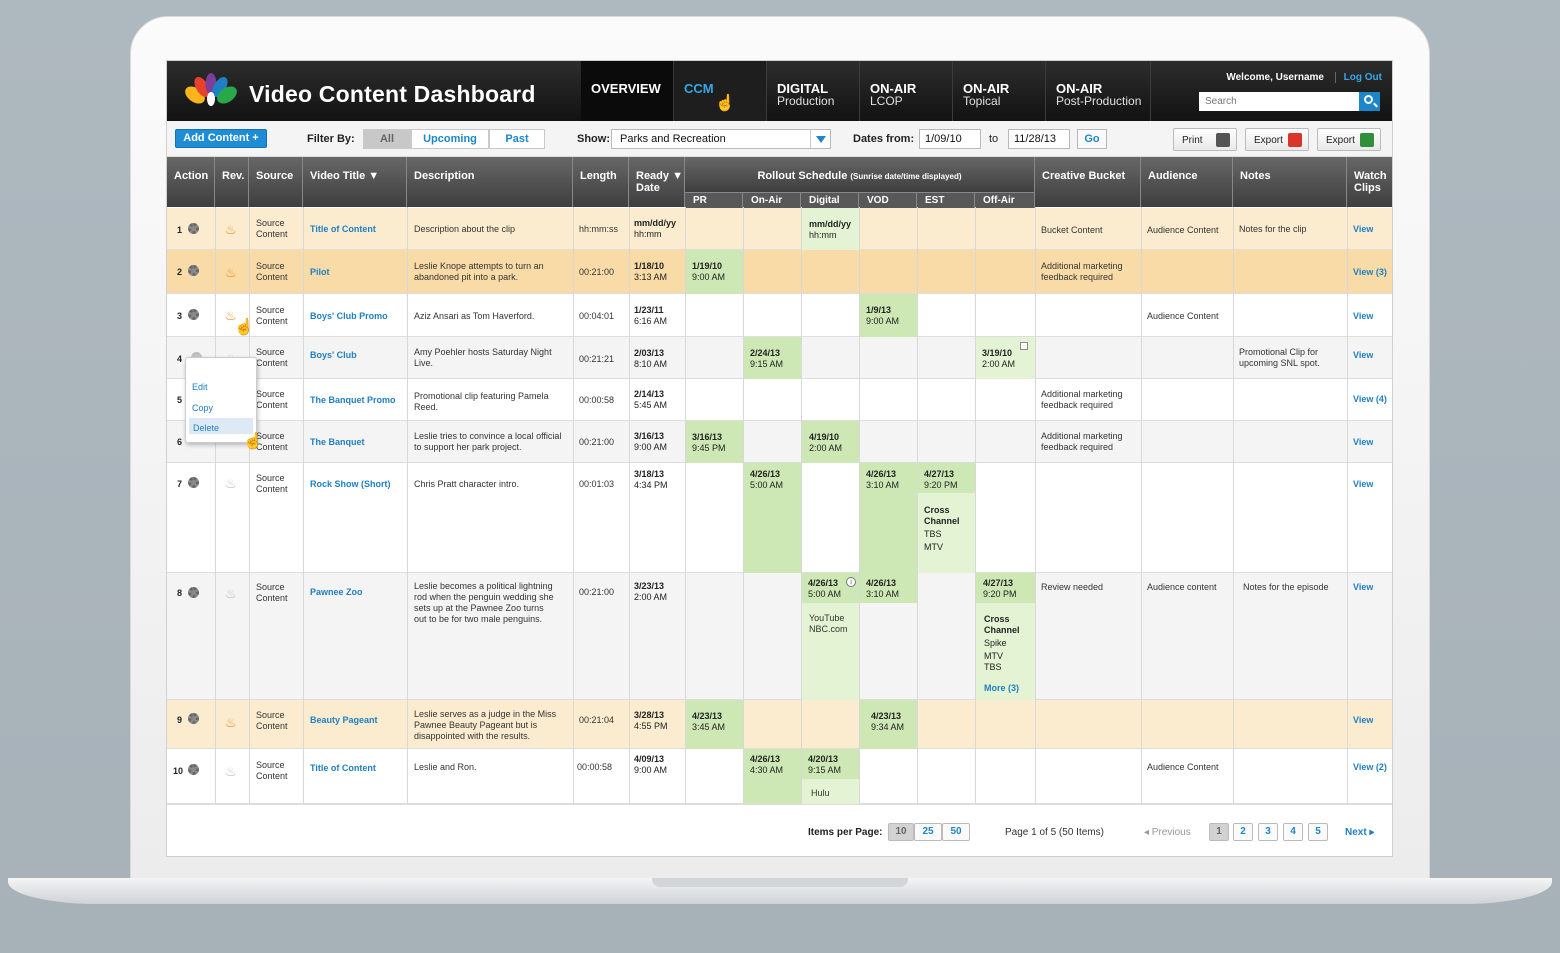 The height and width of the screenshot is (953, 1560). Describe the element at coordinates (767, 358) in the screenshot. I see `onair-date-cell: 2/24/13 9:15 AM` at that location.